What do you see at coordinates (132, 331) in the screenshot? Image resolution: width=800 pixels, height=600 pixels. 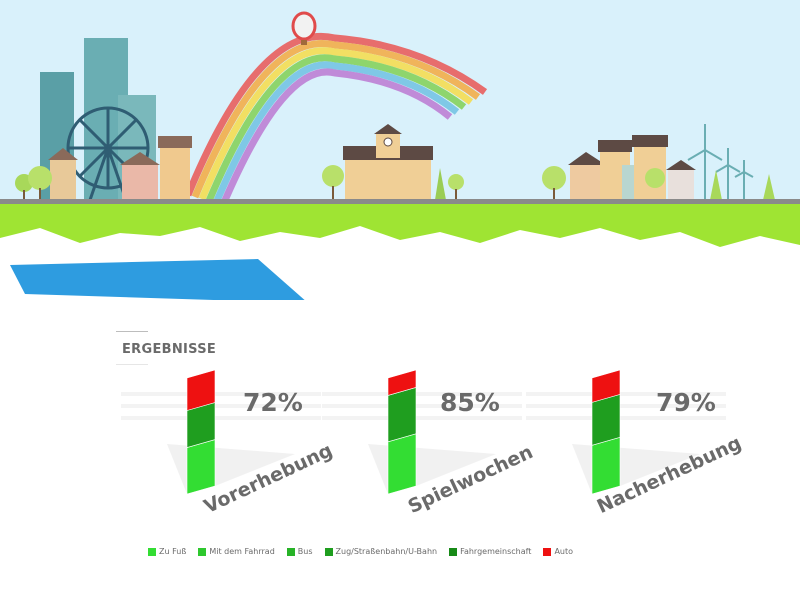 I see `title-rule` at bounding box center [132, 331].